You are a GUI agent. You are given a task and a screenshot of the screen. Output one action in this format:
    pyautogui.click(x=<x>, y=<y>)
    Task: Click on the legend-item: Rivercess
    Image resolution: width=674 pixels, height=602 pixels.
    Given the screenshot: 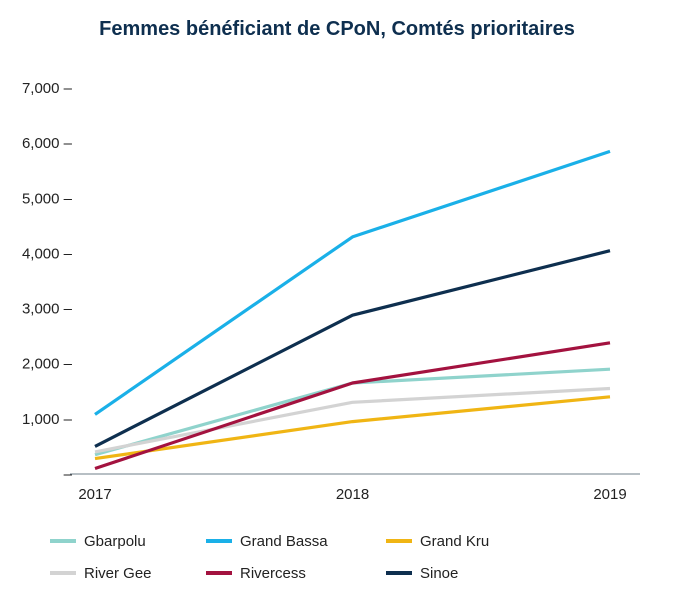 What is the action you would take?
    pyautogui.click(x=256, y=573)
    